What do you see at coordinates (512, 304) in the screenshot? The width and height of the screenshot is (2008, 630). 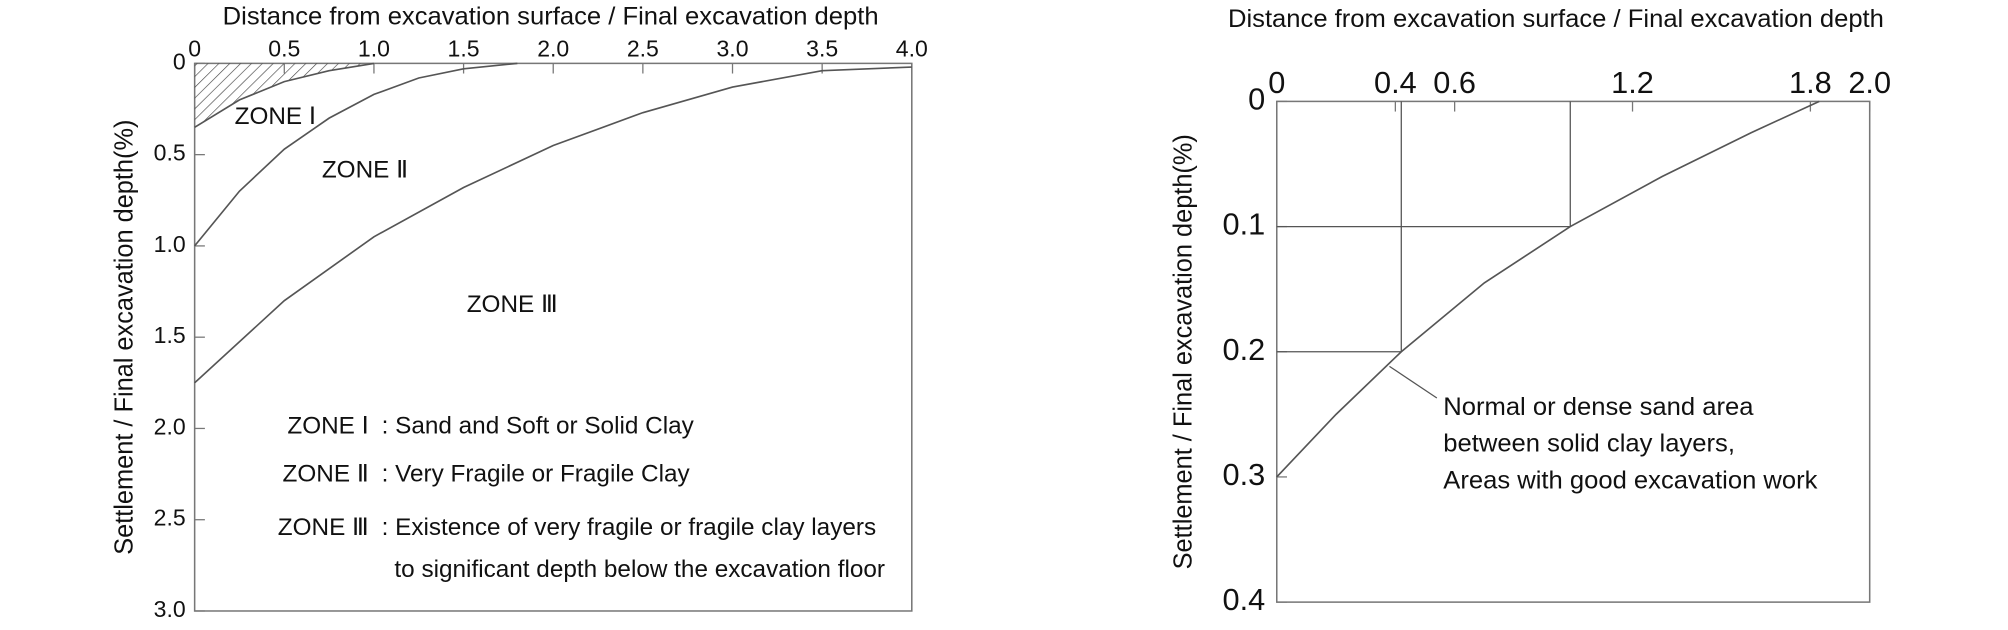 I see `zone-label: ZONE Ⅲ` at bounding box center [512, 304].